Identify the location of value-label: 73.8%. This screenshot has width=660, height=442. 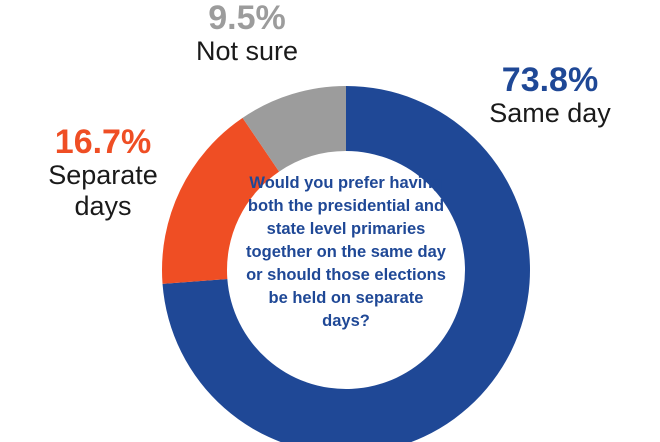
(550, 80).